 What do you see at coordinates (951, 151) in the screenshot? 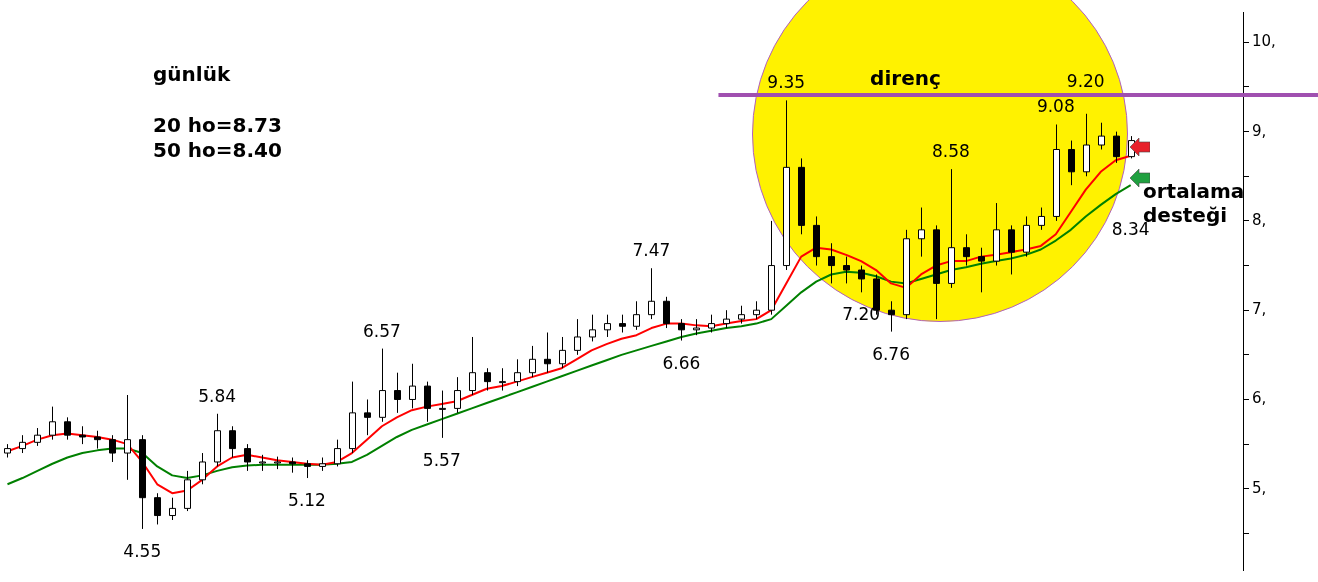
I see `annotation: 8.58` at bounding box center [951, 151].